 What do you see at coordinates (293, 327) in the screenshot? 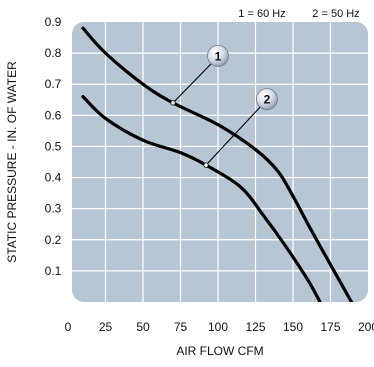
I see `x-tick-label: 150` at bounding box center [293, 327].